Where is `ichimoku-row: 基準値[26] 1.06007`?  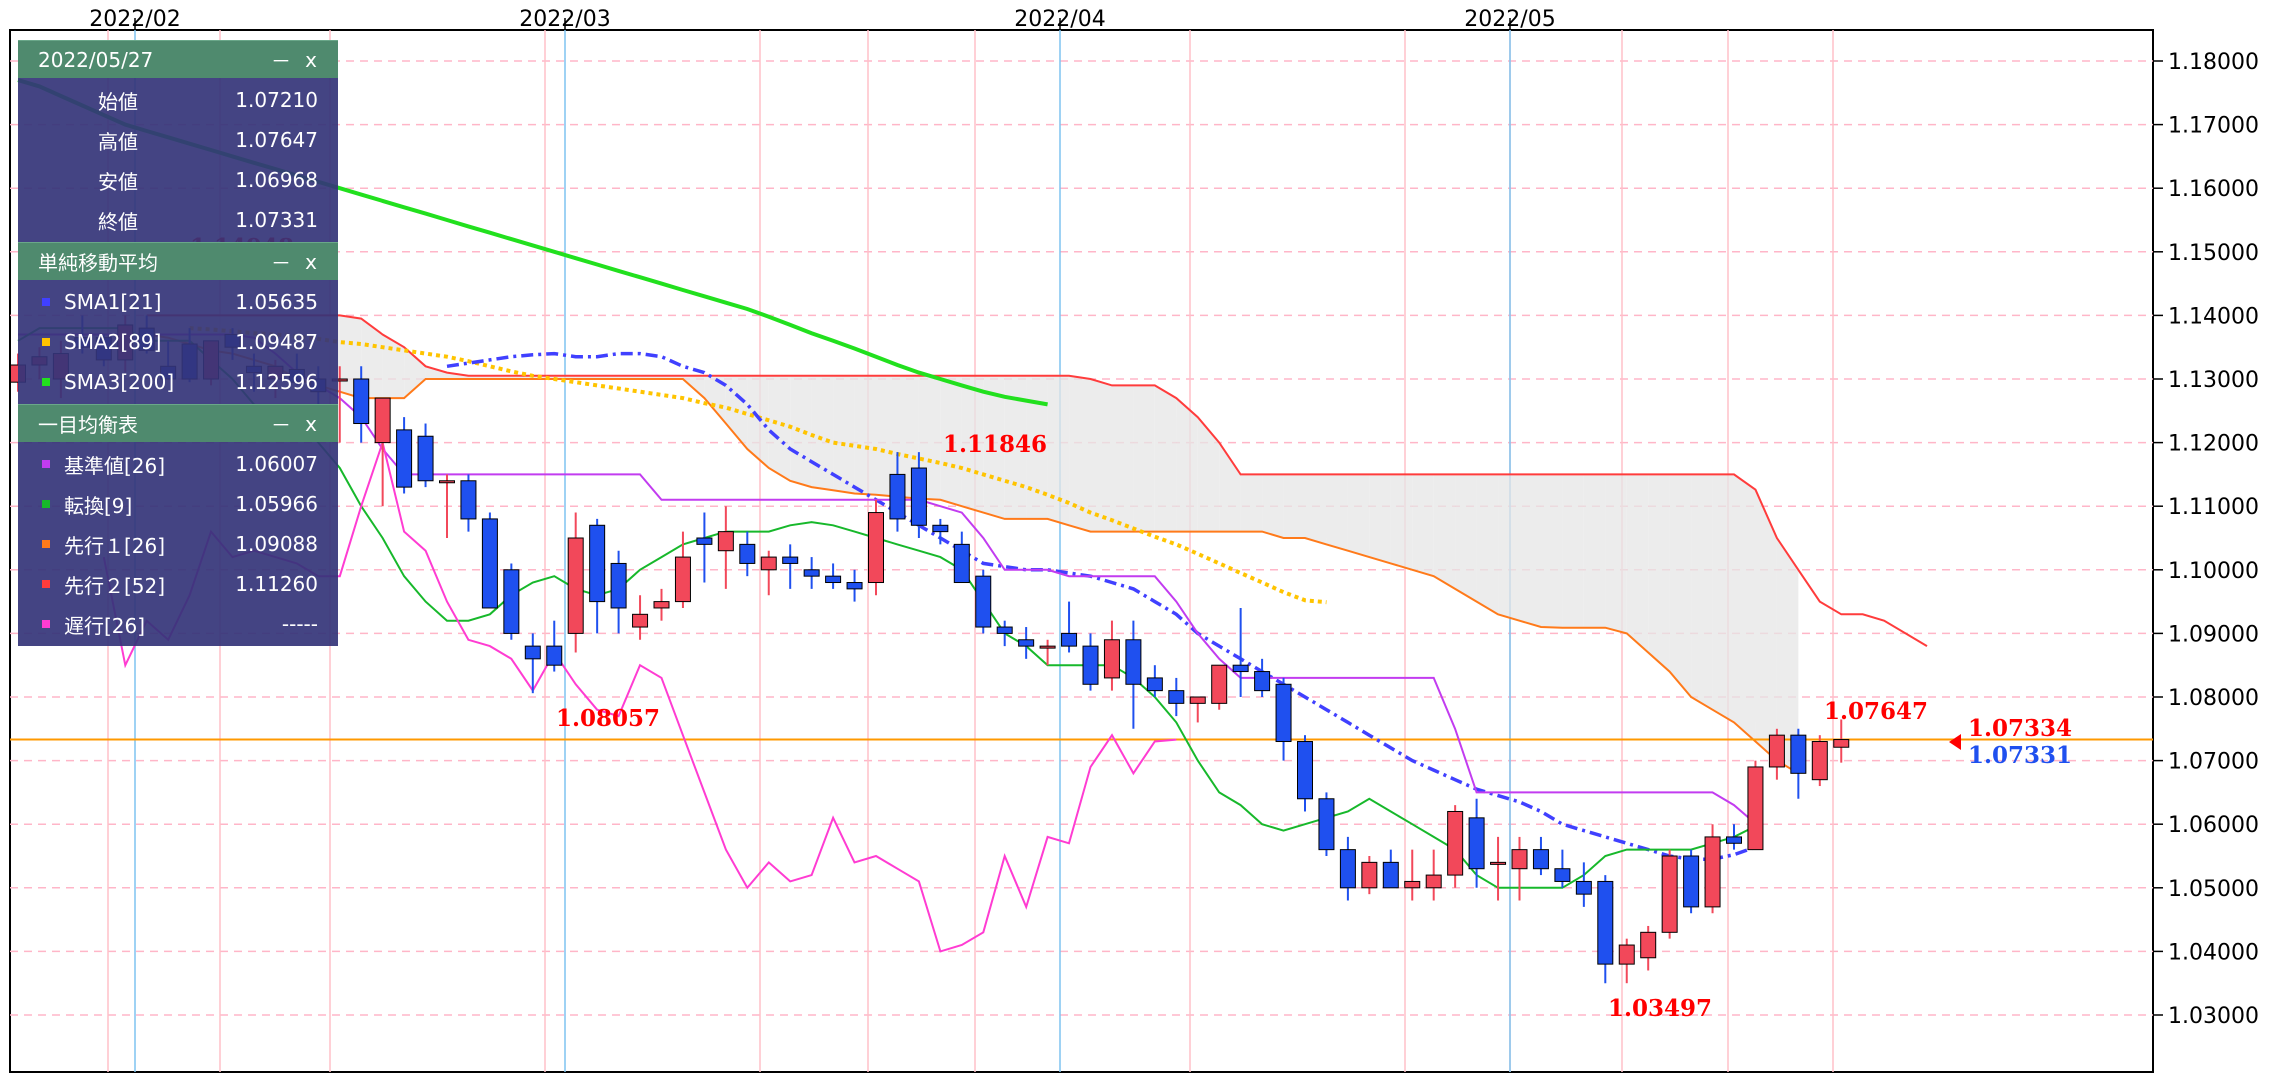 ichimoku-row: 基準値[26] 1.06007 is located at coordinates (178, 464).